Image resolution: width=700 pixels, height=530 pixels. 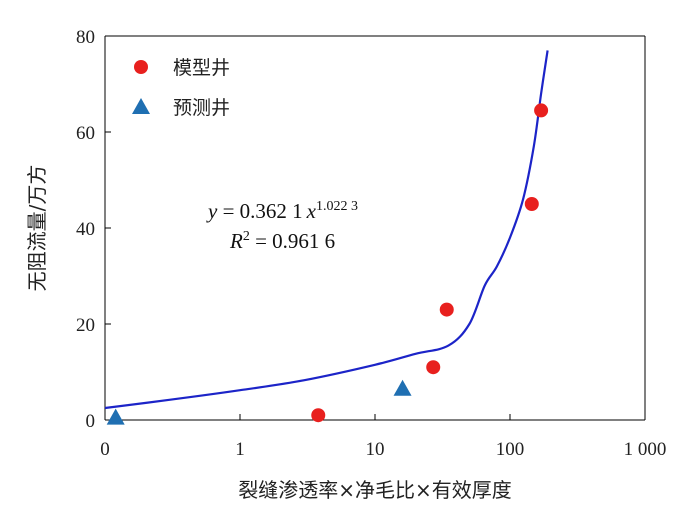 I want to click on svg-text: R2 = 0.961 6, so click(x=282, y=241).